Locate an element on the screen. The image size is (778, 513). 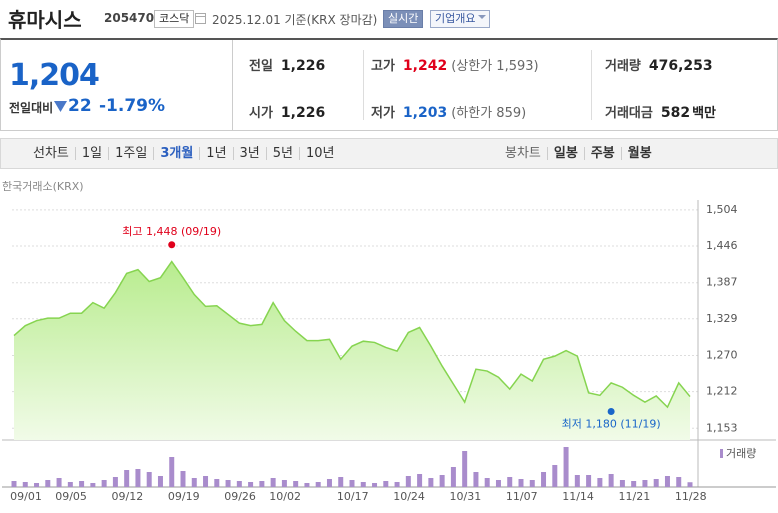
y-tick-label: 1,212 is located at coordinates (722, 391).